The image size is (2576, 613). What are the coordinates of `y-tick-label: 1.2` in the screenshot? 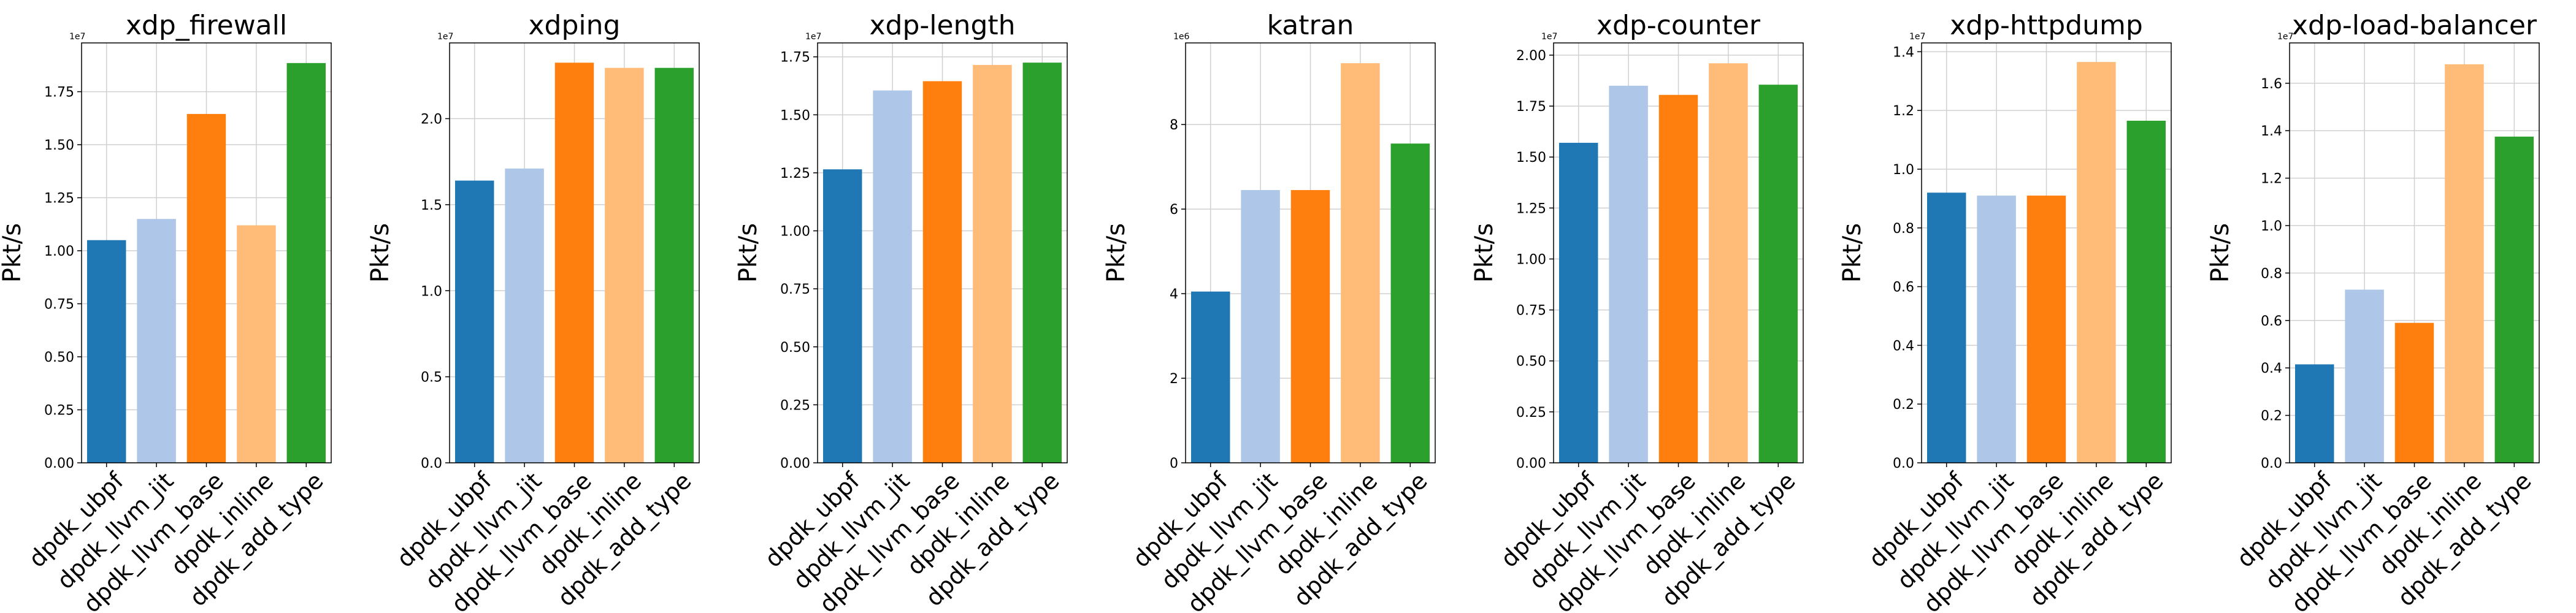 It's located at (2271, 179).